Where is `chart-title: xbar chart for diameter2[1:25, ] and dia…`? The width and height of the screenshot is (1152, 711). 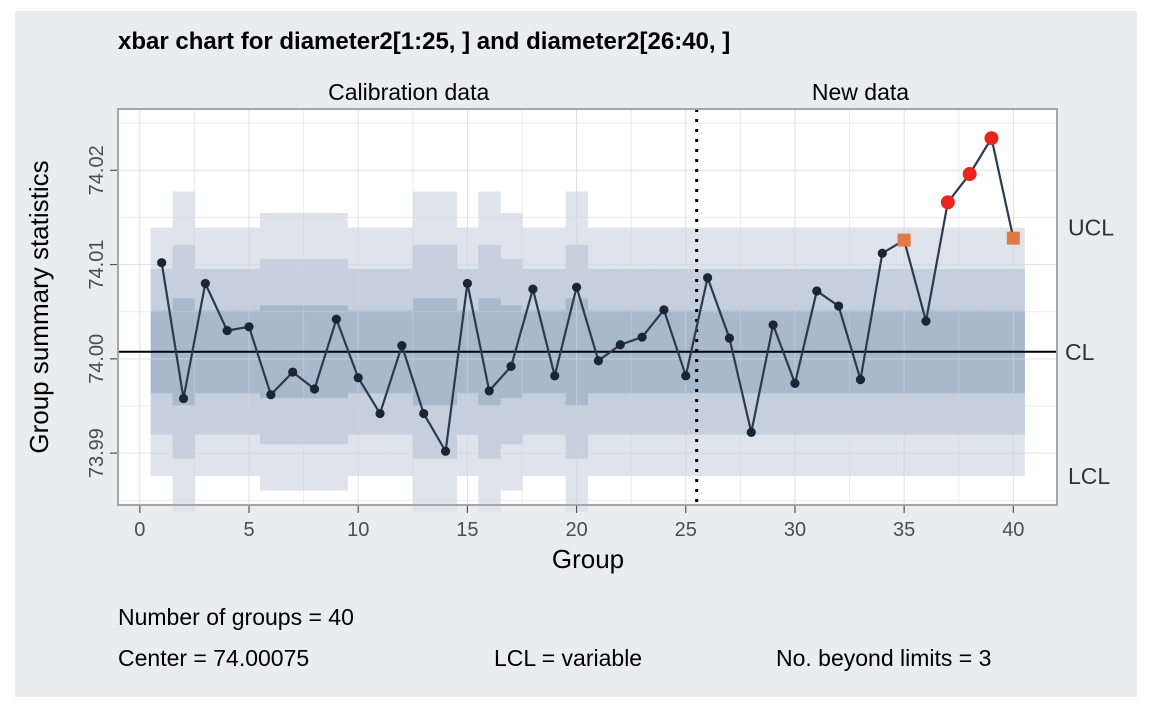 chart-title: xbar chart for diameter2[1:25, ] and dia… is located at coordinates (424, 41).